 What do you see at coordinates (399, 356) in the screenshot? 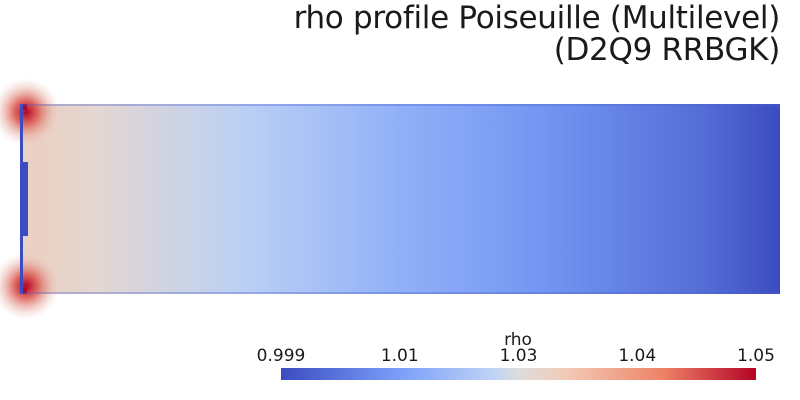
I see `colorbar-tick-label: 1.01` at bounding box center [399, 356].